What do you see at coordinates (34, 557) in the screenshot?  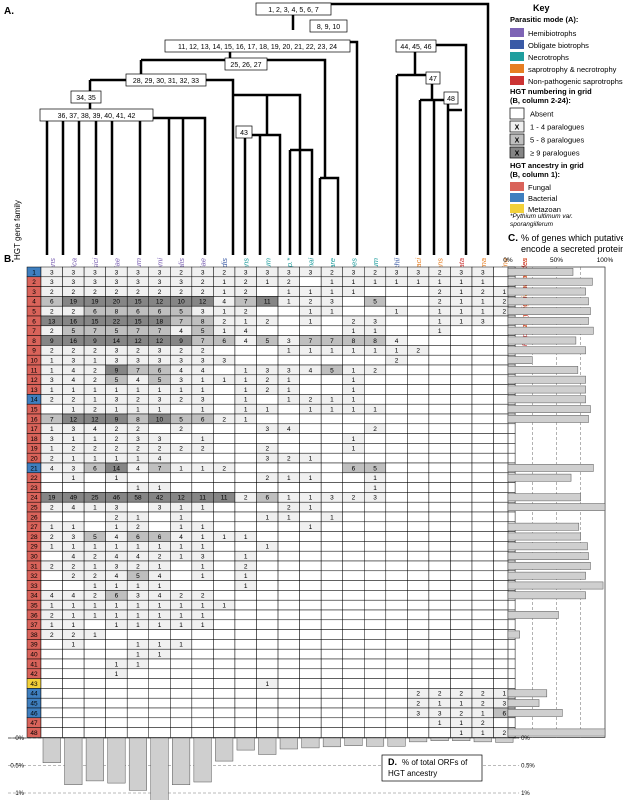 I see `family-number: 30` at bounding box center [34, 557].